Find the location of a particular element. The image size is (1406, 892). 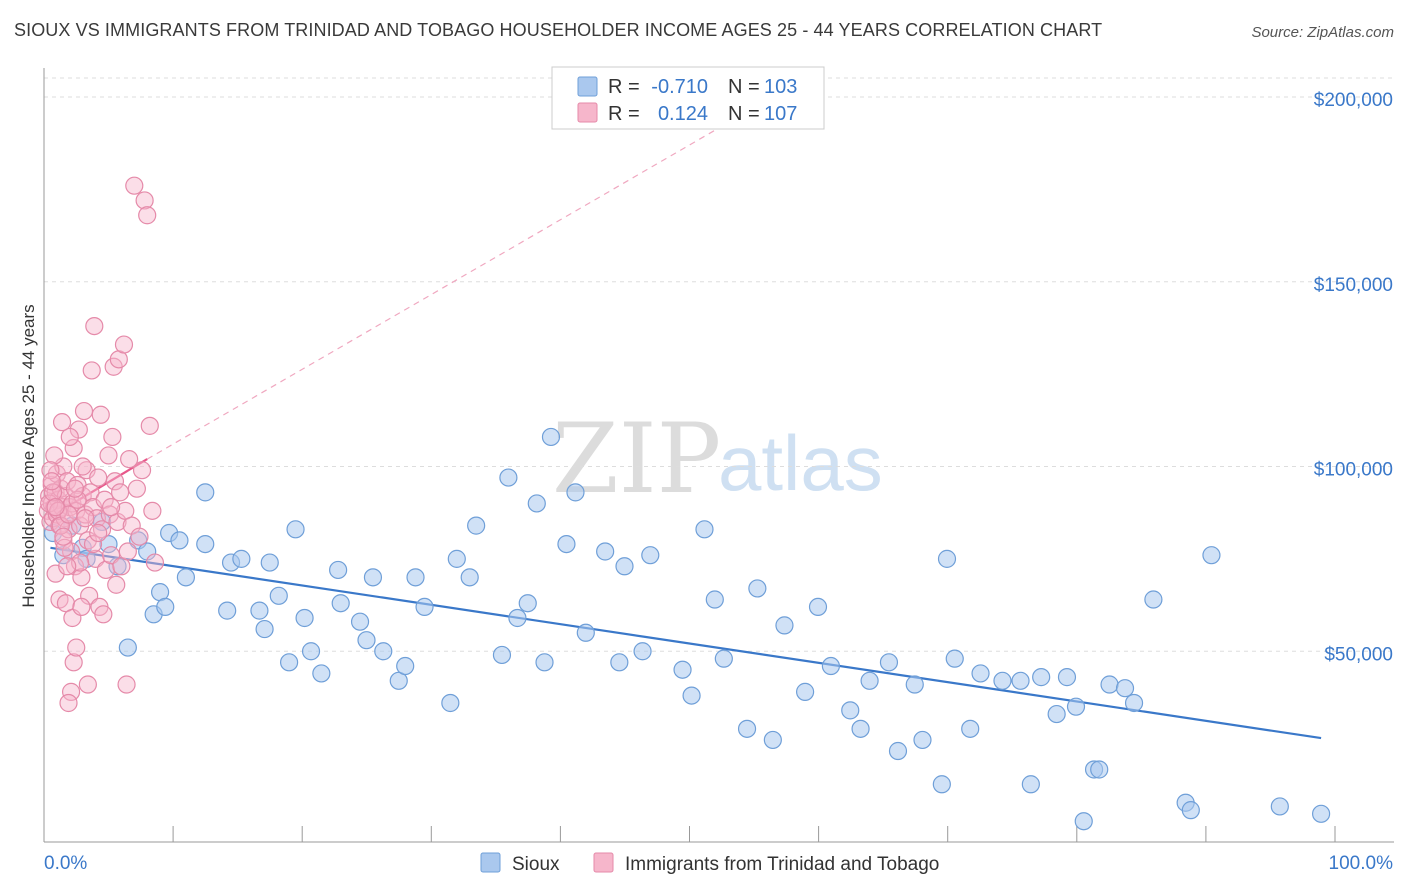

legend-r-label-1: R = is located at coordinates (624, 87).